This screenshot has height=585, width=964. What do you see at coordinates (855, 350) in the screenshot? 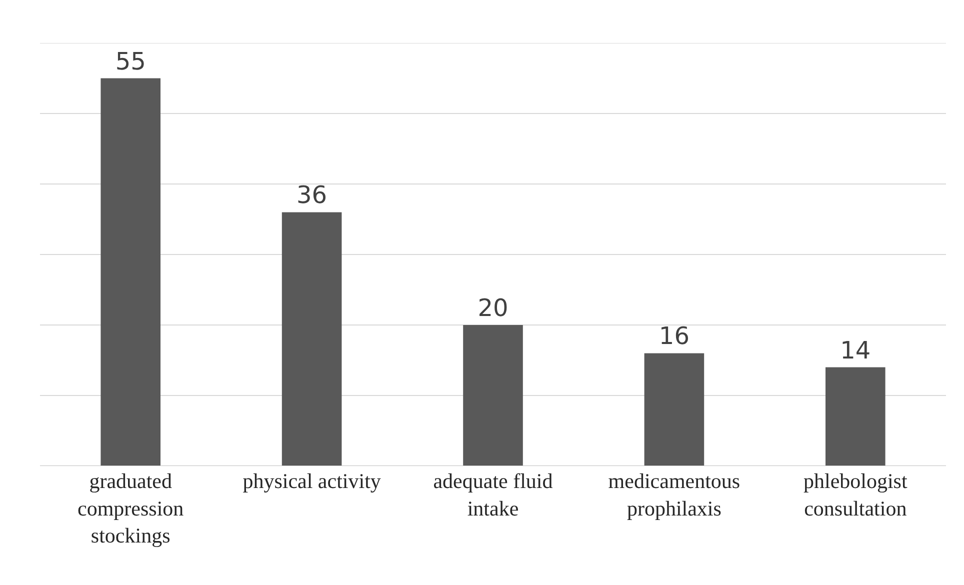
I see `data-label: 14` at bounding box center [855, 350].